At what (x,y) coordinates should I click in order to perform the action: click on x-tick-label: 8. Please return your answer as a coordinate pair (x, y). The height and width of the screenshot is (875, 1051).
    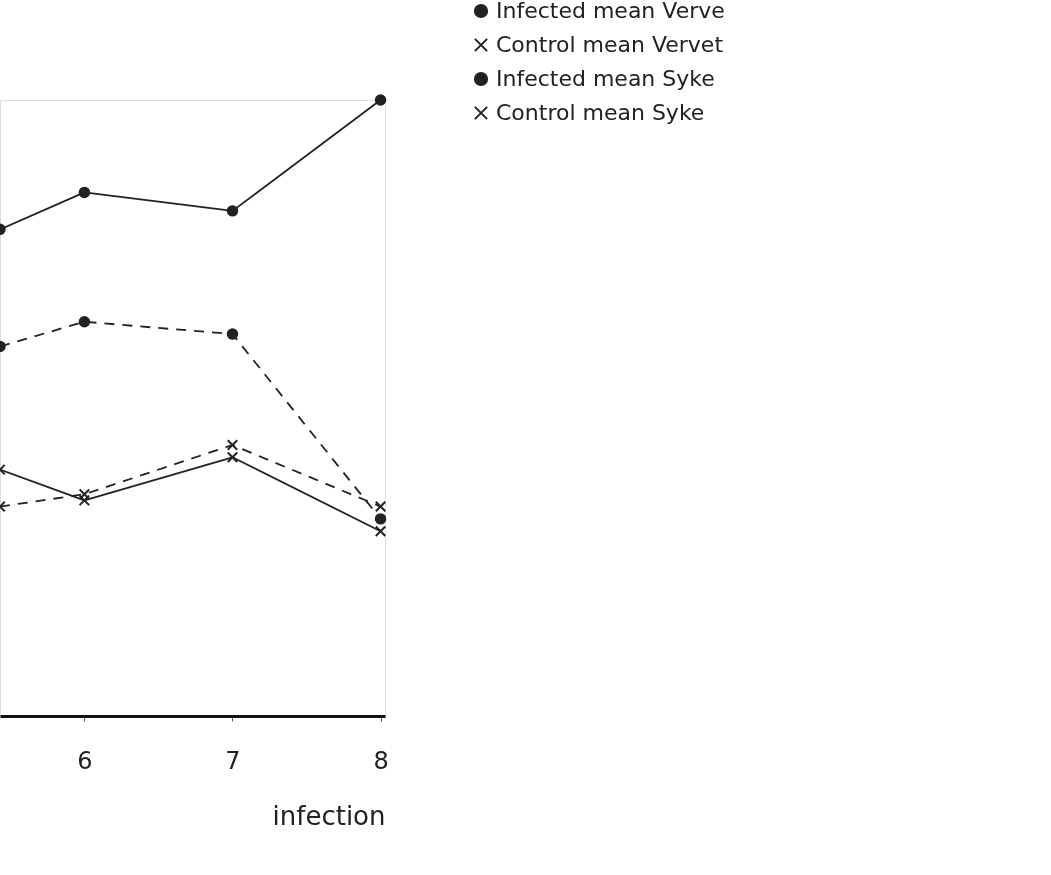
    Looking at the image, I should click on (381, 760).